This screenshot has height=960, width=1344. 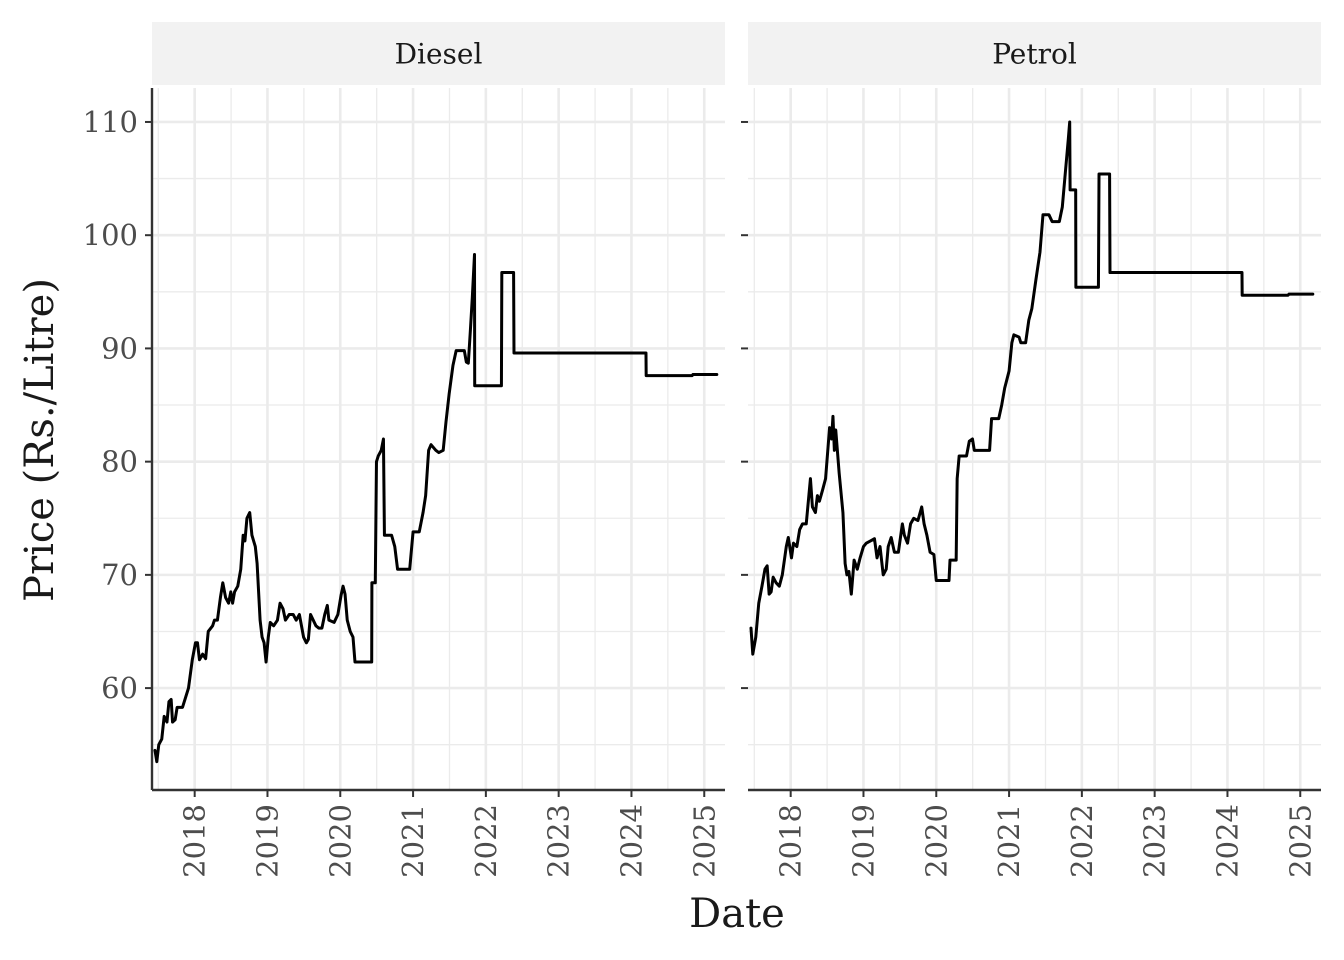 I want to click on y-tick-label: 100, so click(x=110, y=235).